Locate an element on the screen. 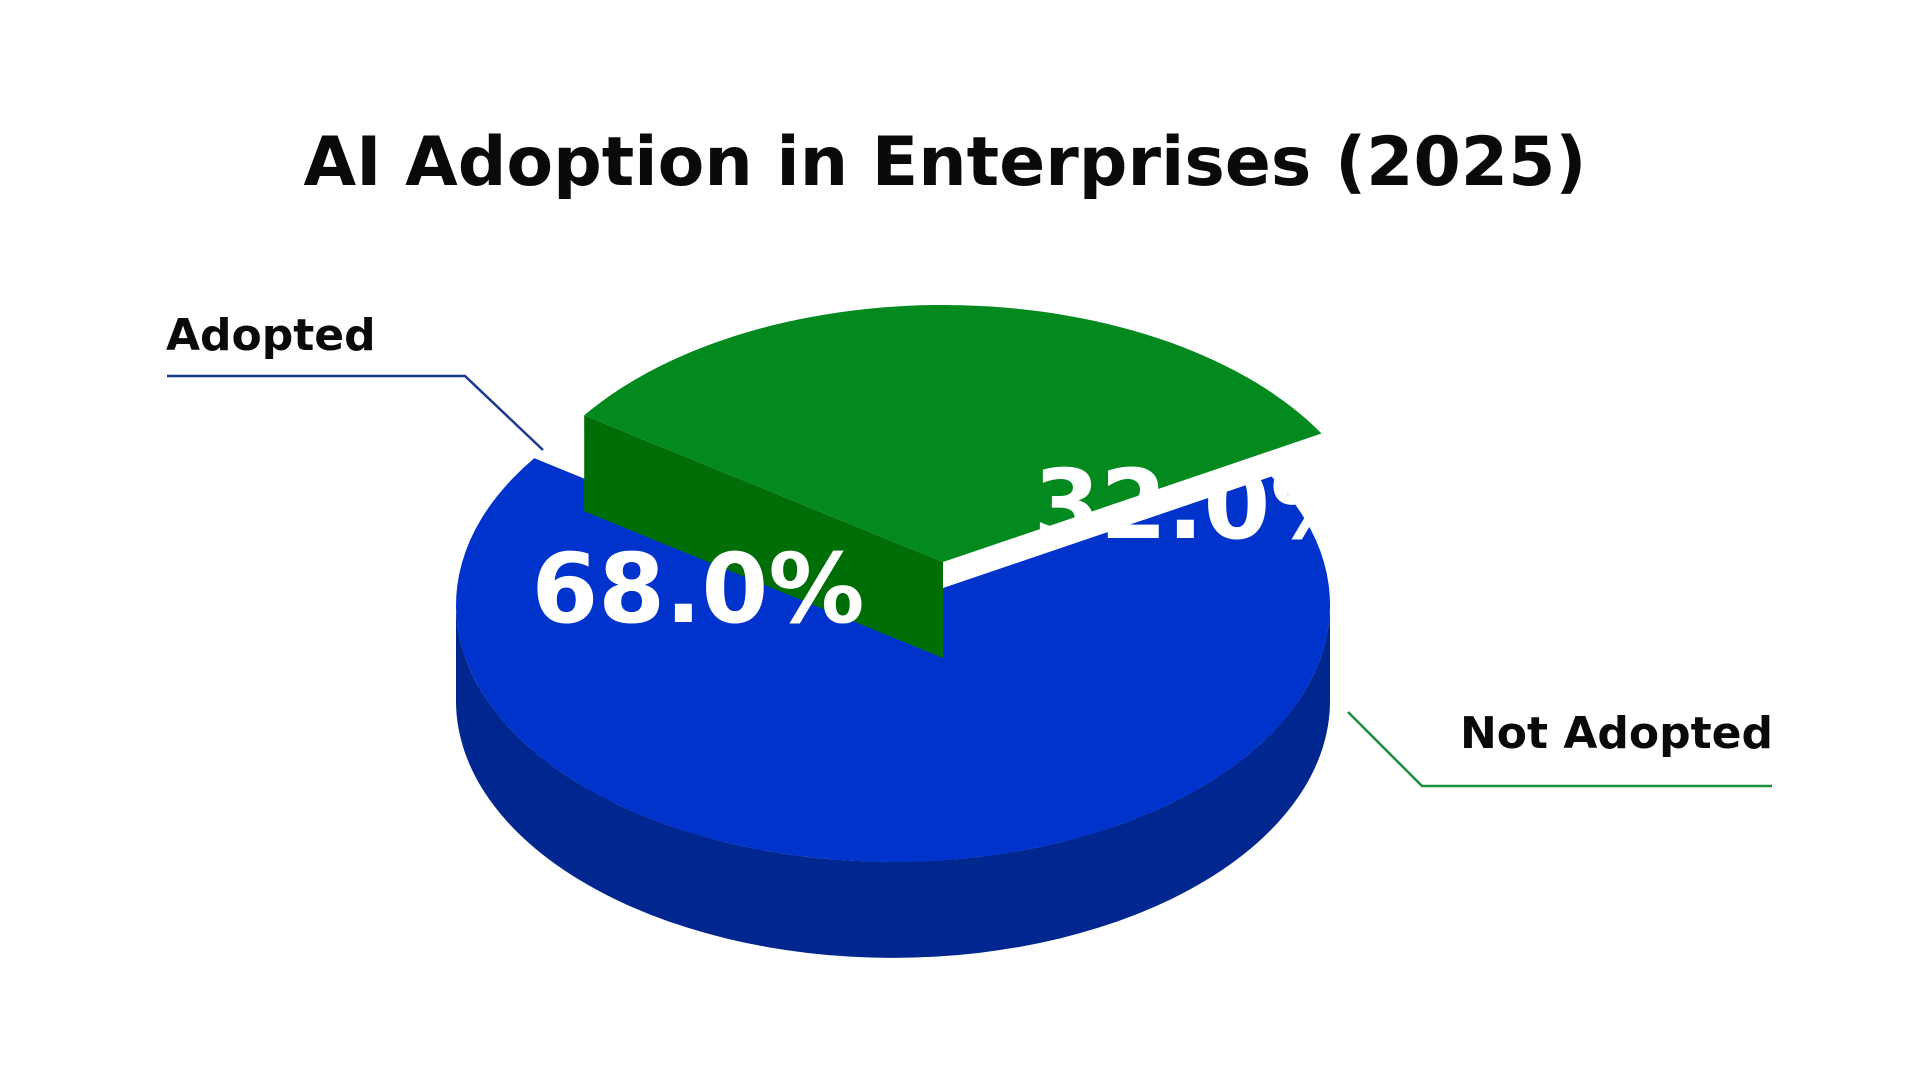 This screenshot has height=1080, width=1920. pie-side-adopted is located at coordinates (893, 781).